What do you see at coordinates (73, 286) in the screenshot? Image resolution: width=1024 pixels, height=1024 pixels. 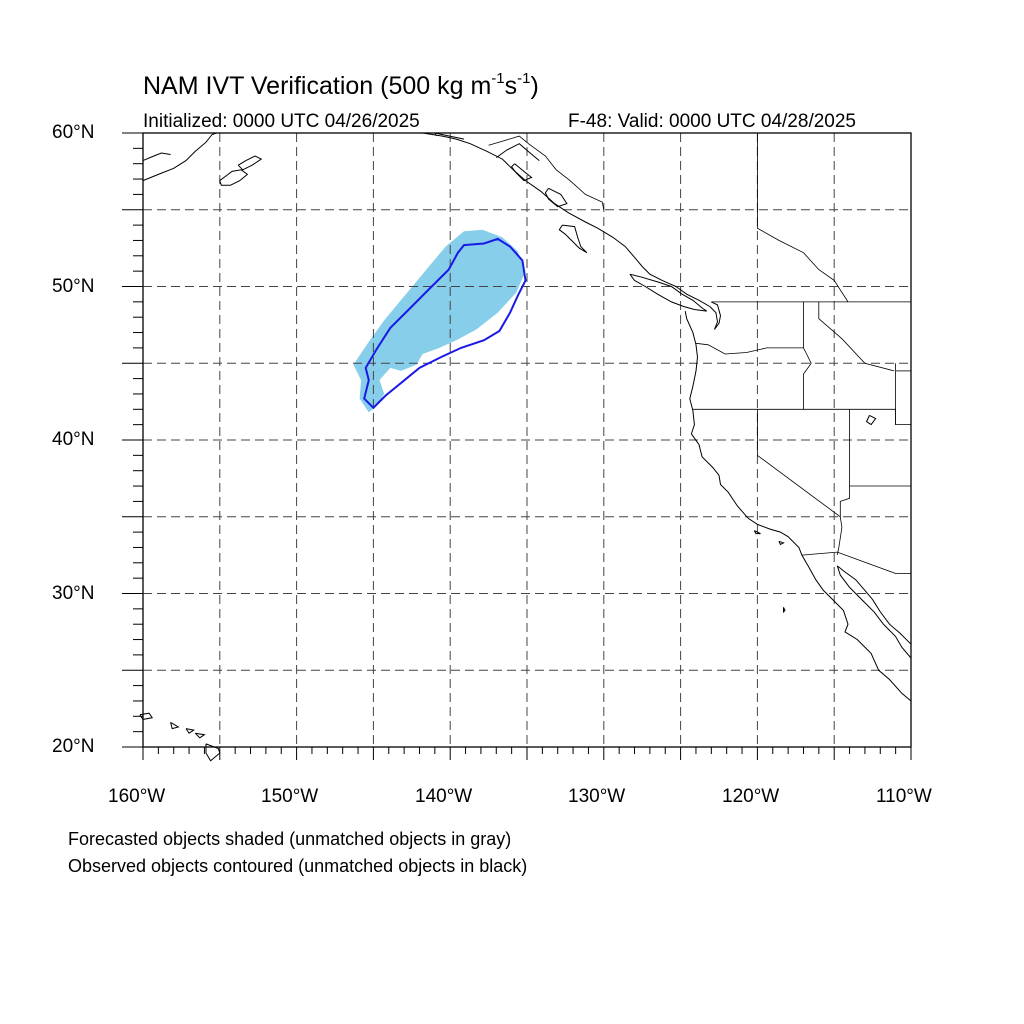 I see `lat-label-50n: 50°N` at bounding box center [73, 286].